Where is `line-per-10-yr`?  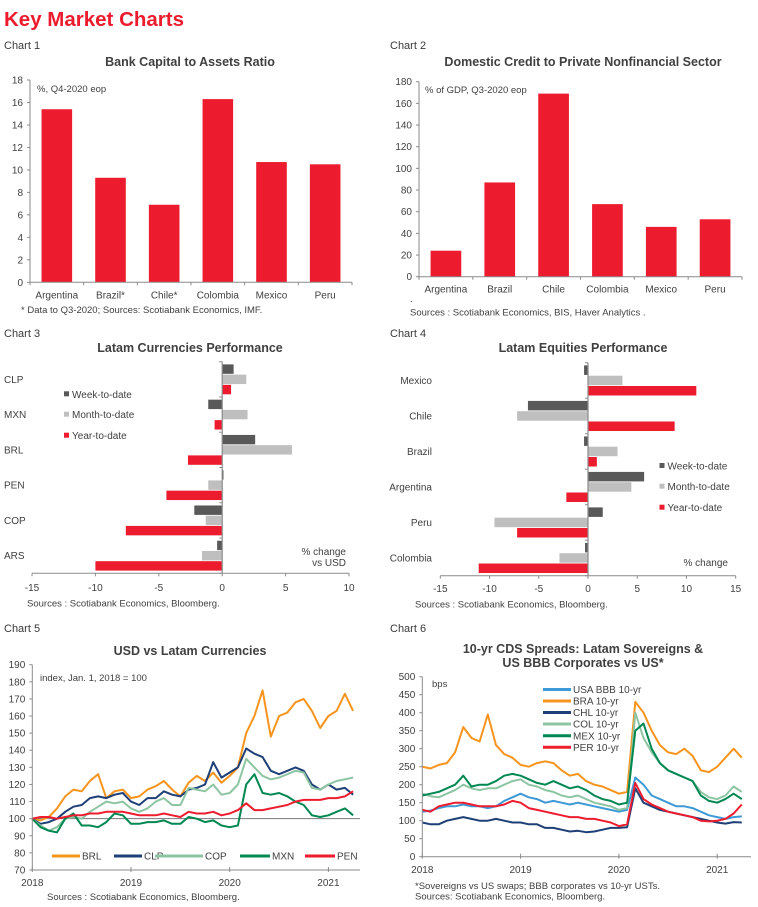 line-per-10-yr is located at coordinates (582, 804).